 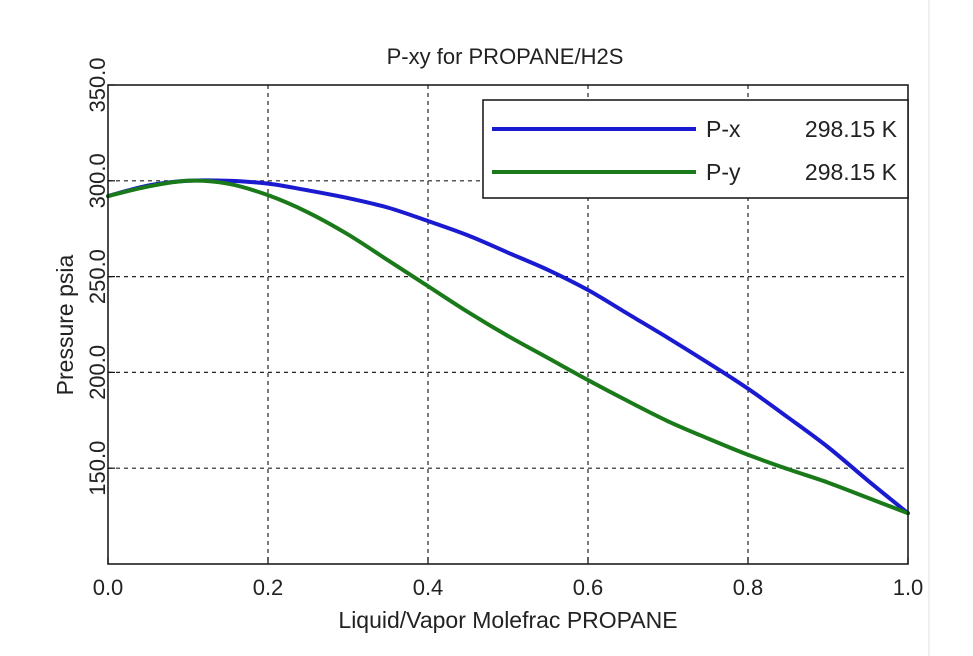 What do you see at coordinates (97, 84) in the screenshot?
I see `y-tick-label: 350.0` at bounding box center [97, 84].